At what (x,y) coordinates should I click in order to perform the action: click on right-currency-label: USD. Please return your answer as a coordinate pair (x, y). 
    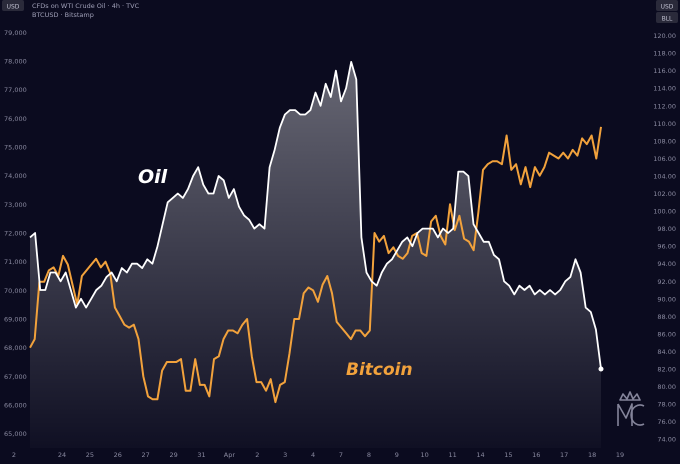
    Looking at the image, I should click on (667, 7).